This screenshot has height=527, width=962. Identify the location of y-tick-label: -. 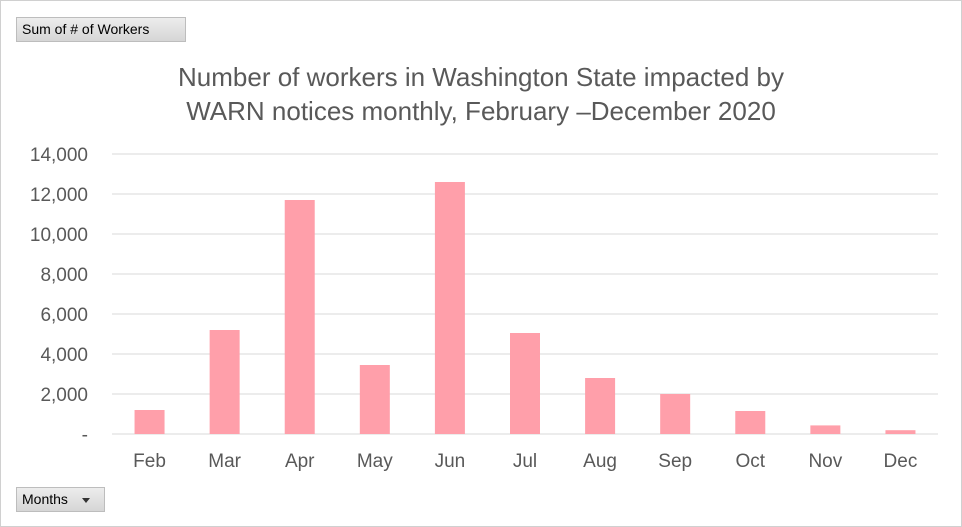
(85, 435).